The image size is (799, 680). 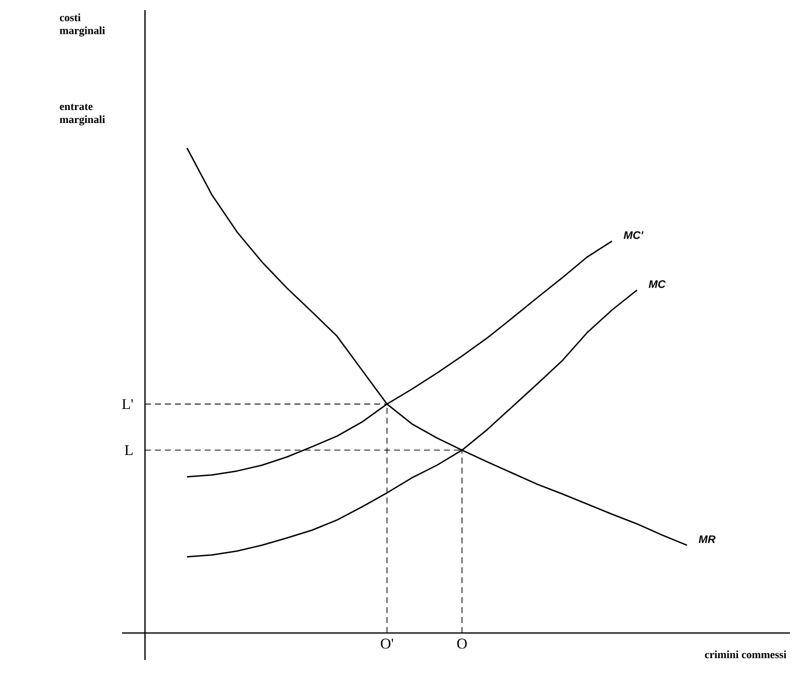 What do you see at coordinates (82, 115) in the screenshot?
I see `text: entrate marginali` at bounding box center [82, 115].